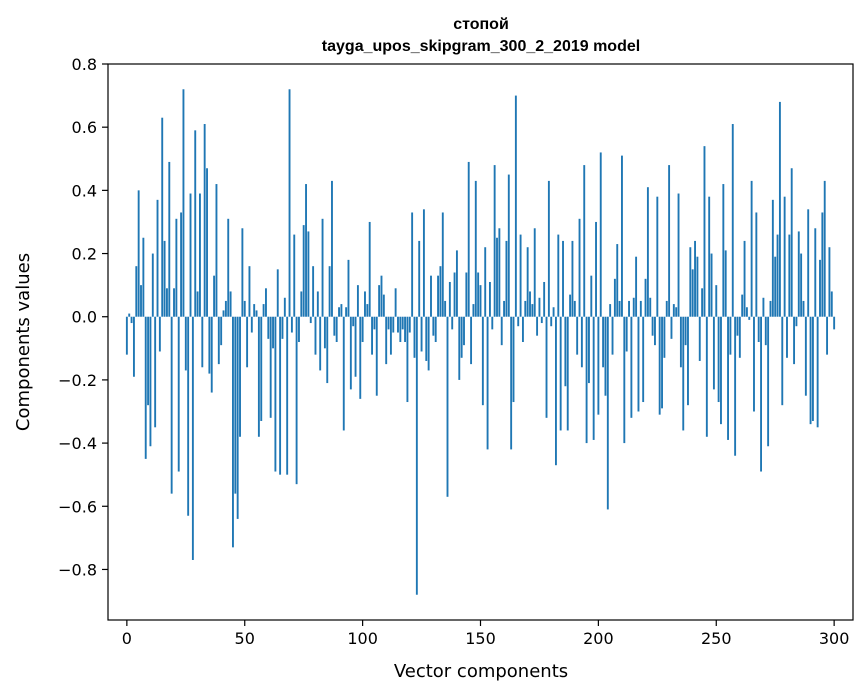  What do you see at coordinates (77, 569) in the screenshot?
I see `y-tick-label: −0.8` at bounding box center [77, 569].